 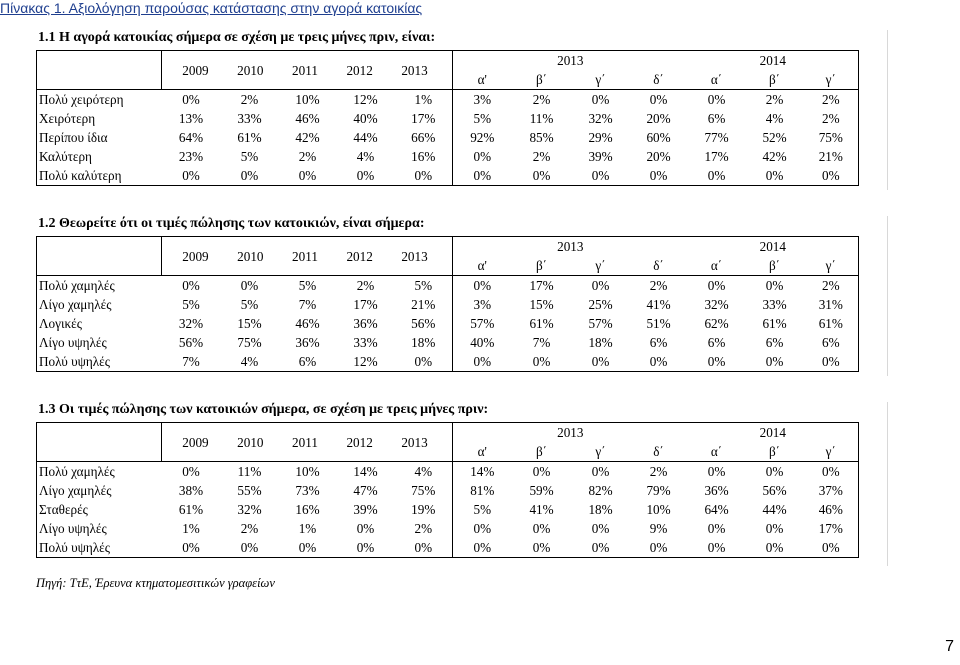 What do you see at coordinates (99, 471) in the screenshot?
I see `row-label: Πολύ χαμηλές` at bounding box center [99, 471].